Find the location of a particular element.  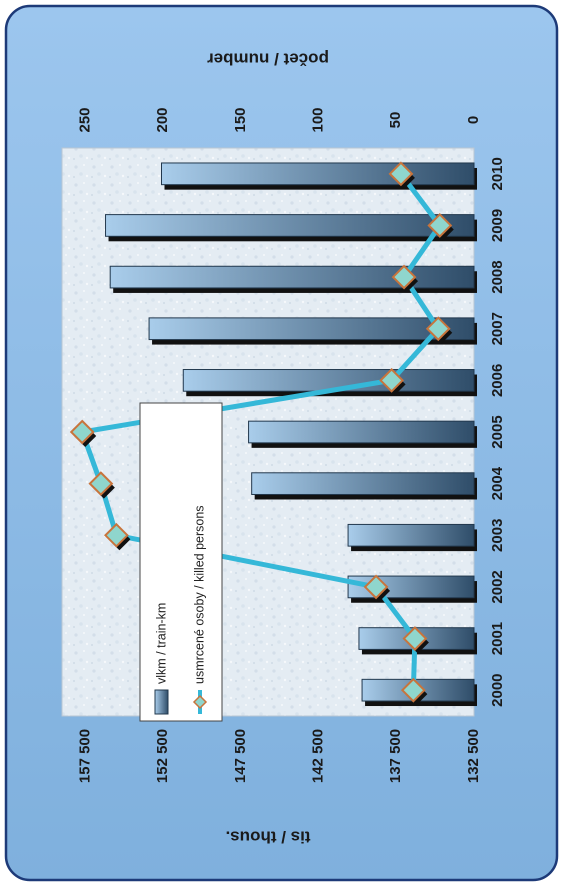

category-tick-label: 2003 is located at coordinates (497, 535).